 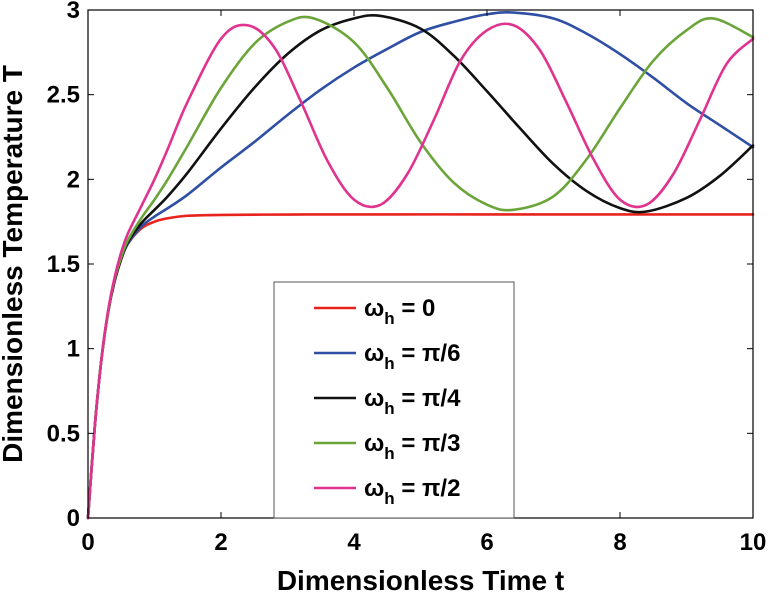 I want to click on x-tick-label: 6, so click(x=486, y=542).